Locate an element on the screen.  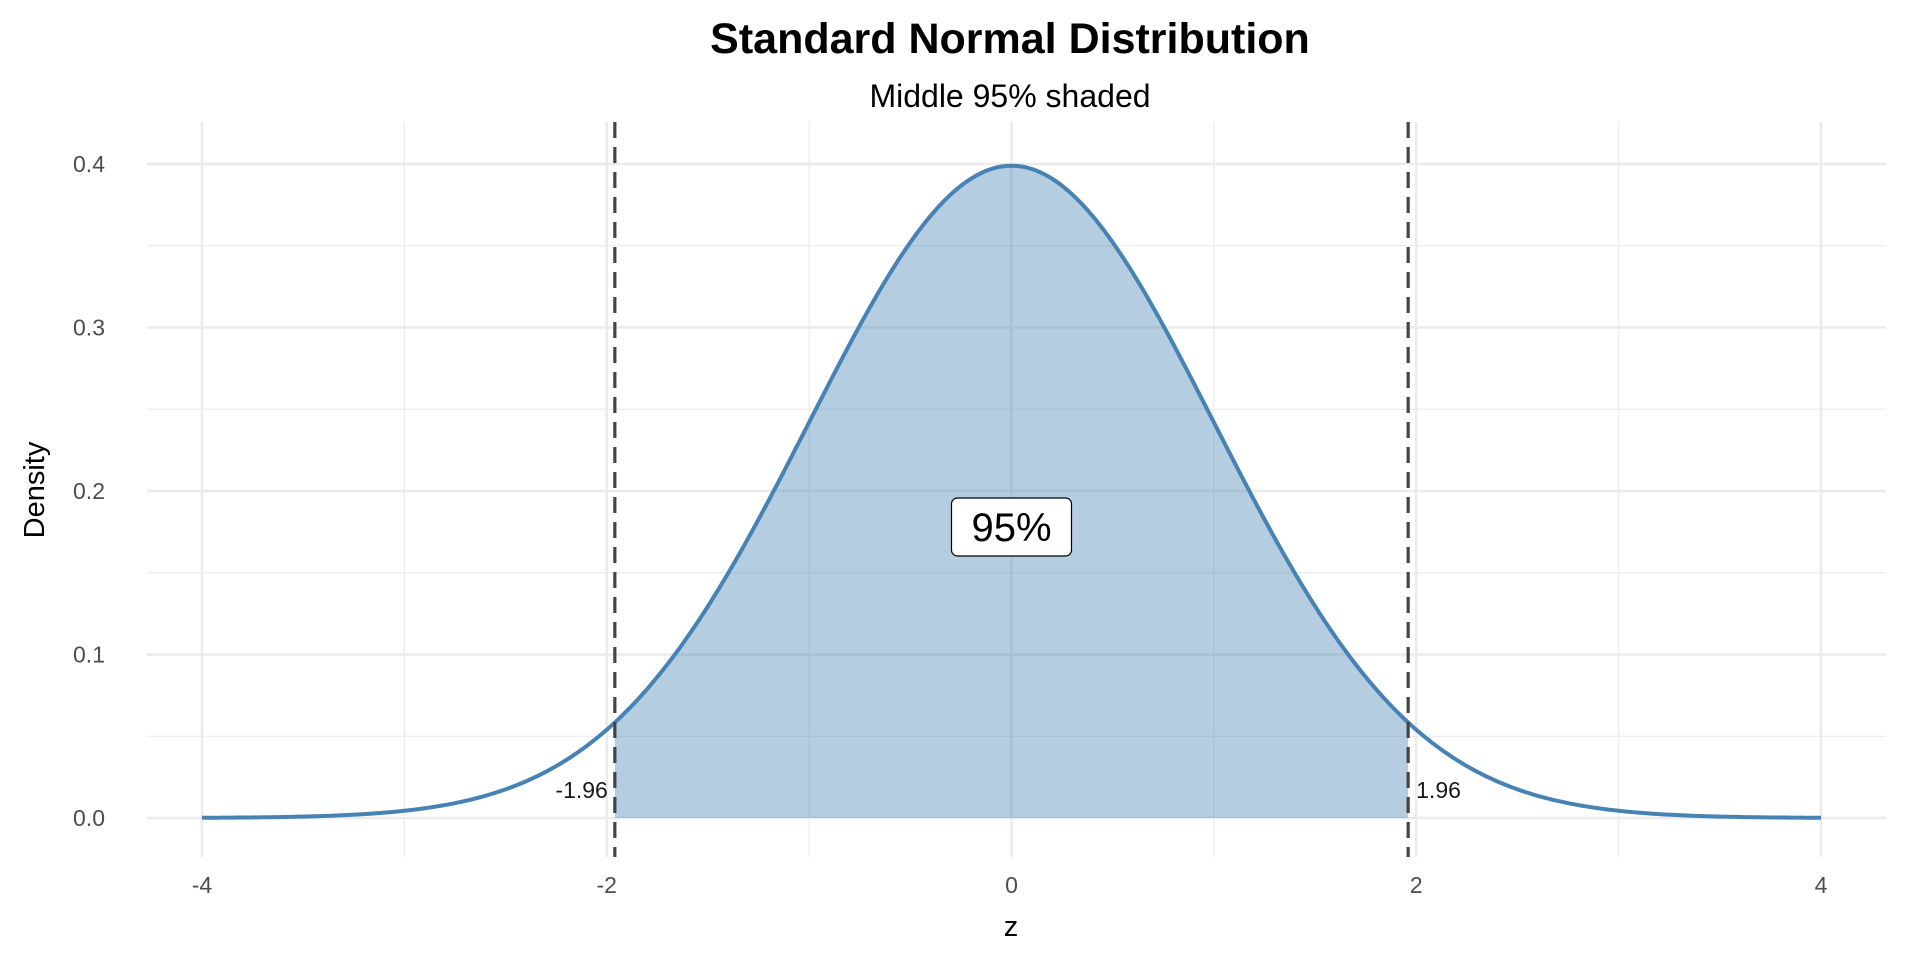
x-tick-label: 0 is located at coordinates (1011, 885).